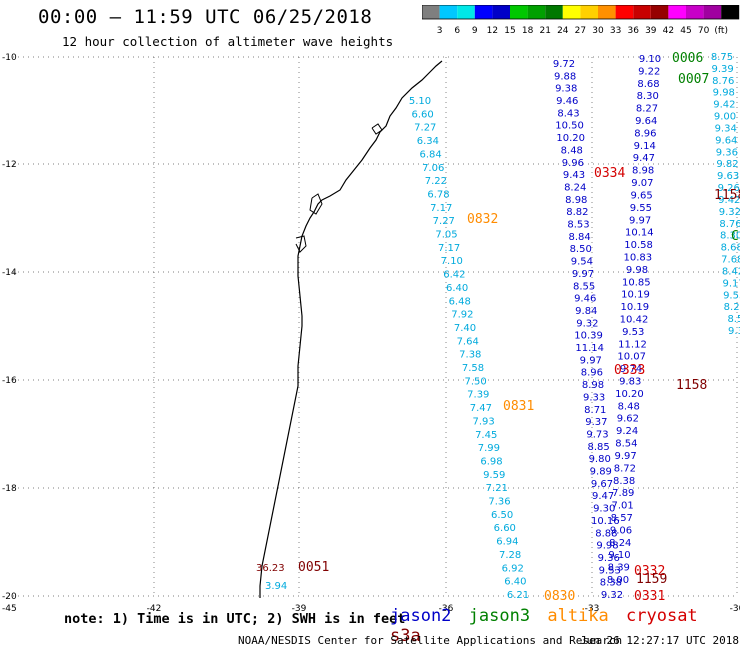 The image size is (740, 650). Describe the element at coordinates (644, 158) in the screenshot. I see `swh-value-track-0333: 9.47` at that location.